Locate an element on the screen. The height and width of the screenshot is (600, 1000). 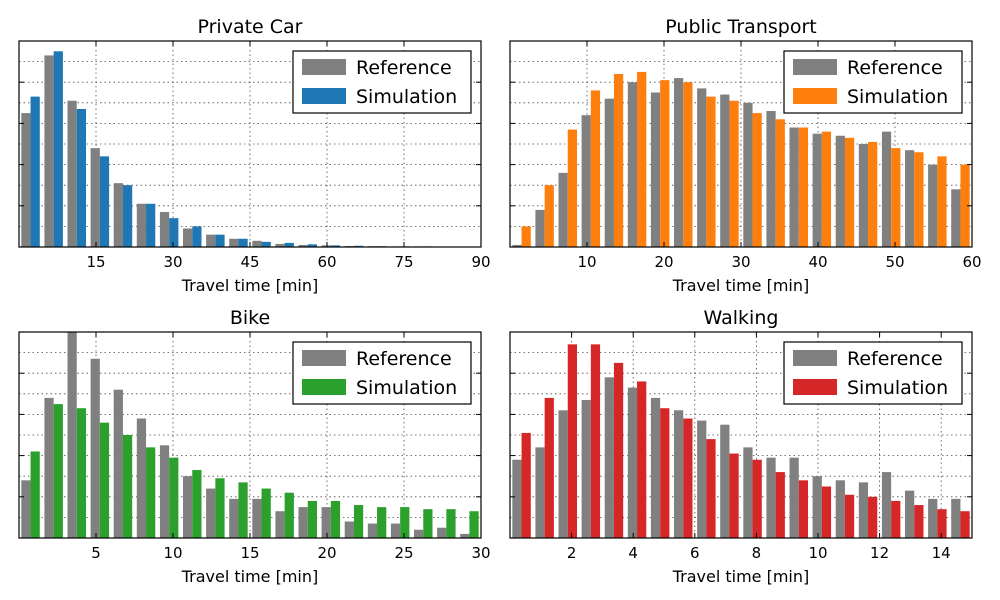
x-tick-label: 20 is located at coordinates (663, 262).